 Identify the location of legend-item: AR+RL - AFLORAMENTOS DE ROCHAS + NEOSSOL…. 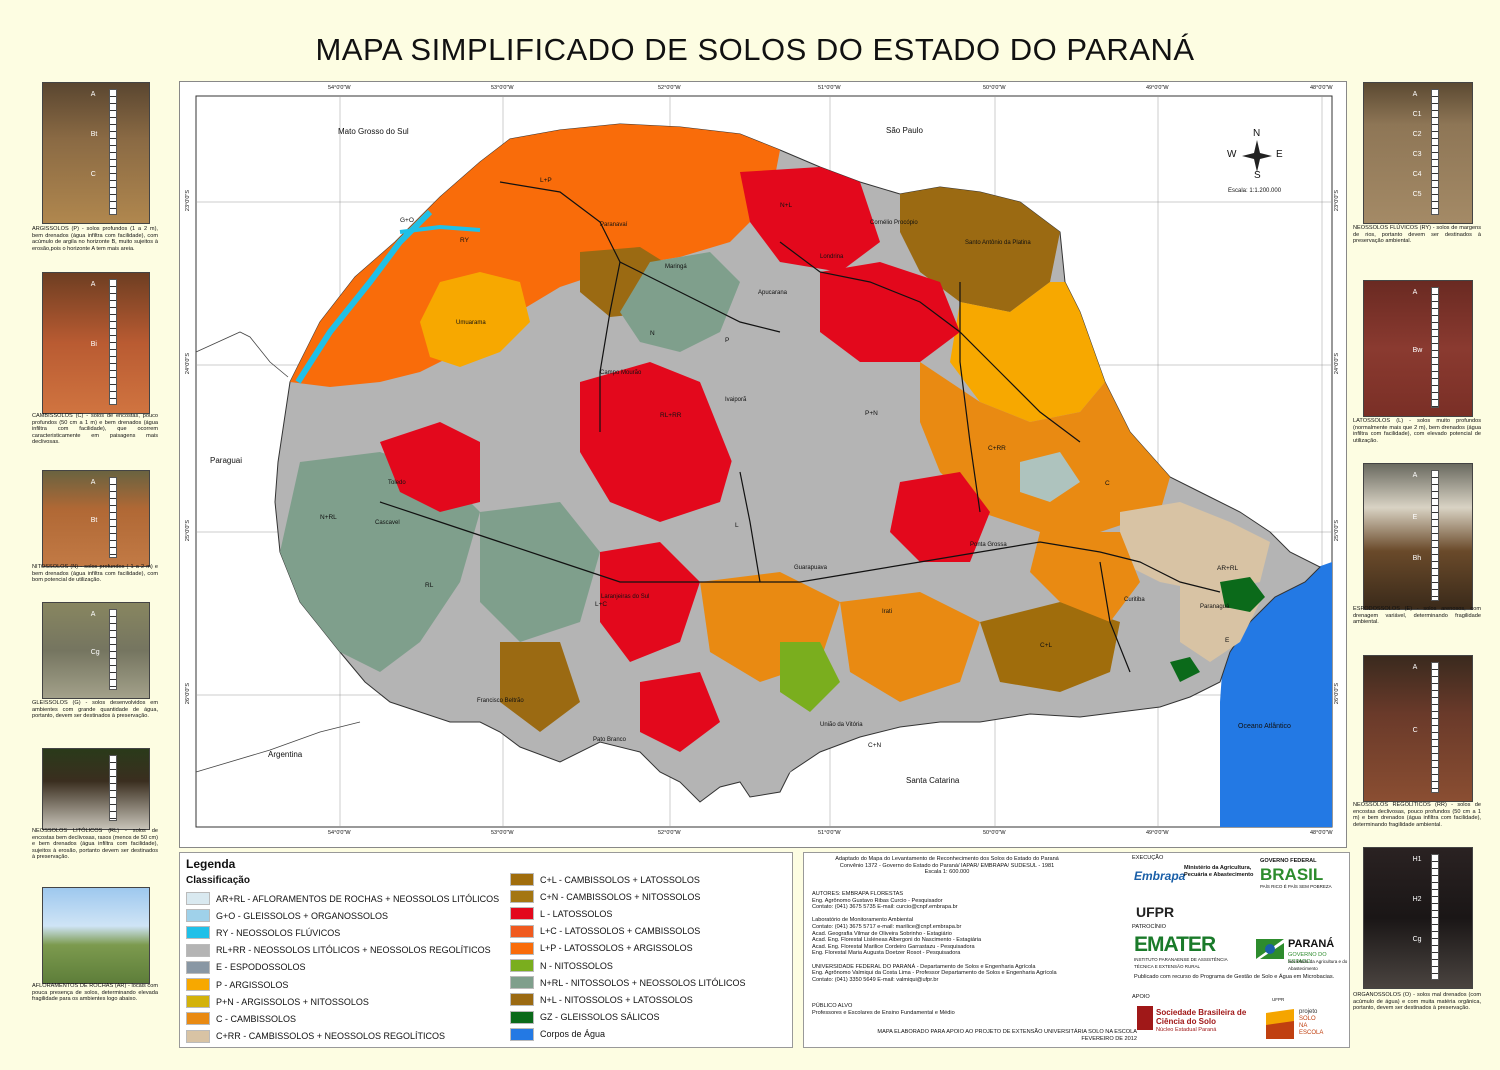
(342, 898).